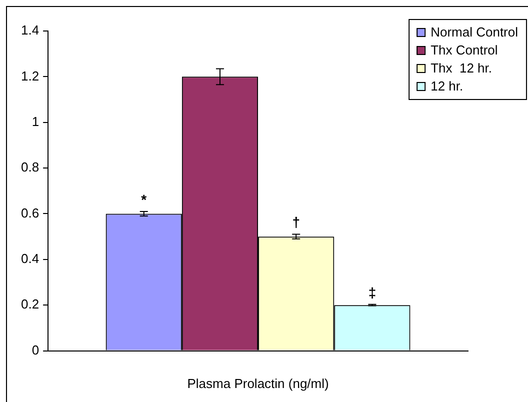 Image resolution: width=528 pixels, height=402 pixels. What do you see at coordinates (30, 30) in the screenshot?
I see `y-tick-label: 1.4` at bounding box center [30, 30].